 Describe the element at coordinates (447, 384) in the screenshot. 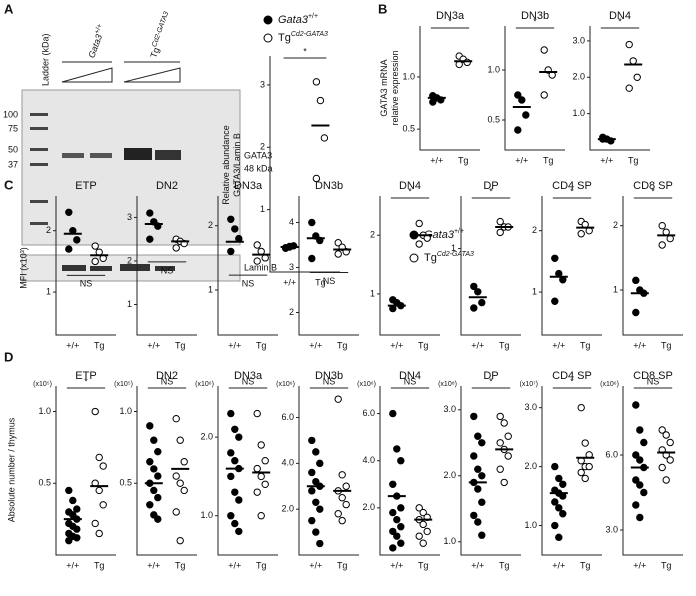

I see `axis-multiplier: (x10⁸)` at that location.